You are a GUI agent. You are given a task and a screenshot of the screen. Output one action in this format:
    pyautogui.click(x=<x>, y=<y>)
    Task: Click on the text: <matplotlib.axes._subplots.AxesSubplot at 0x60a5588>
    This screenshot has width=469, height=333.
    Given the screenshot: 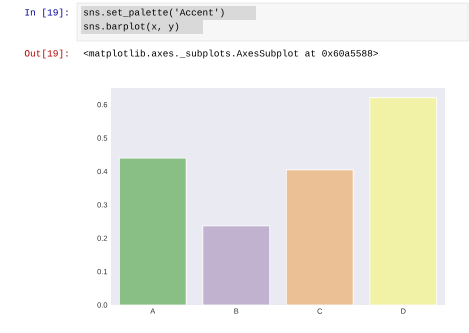 What is the action you would take?
    pyautogui.click(x=231, y=54)
    